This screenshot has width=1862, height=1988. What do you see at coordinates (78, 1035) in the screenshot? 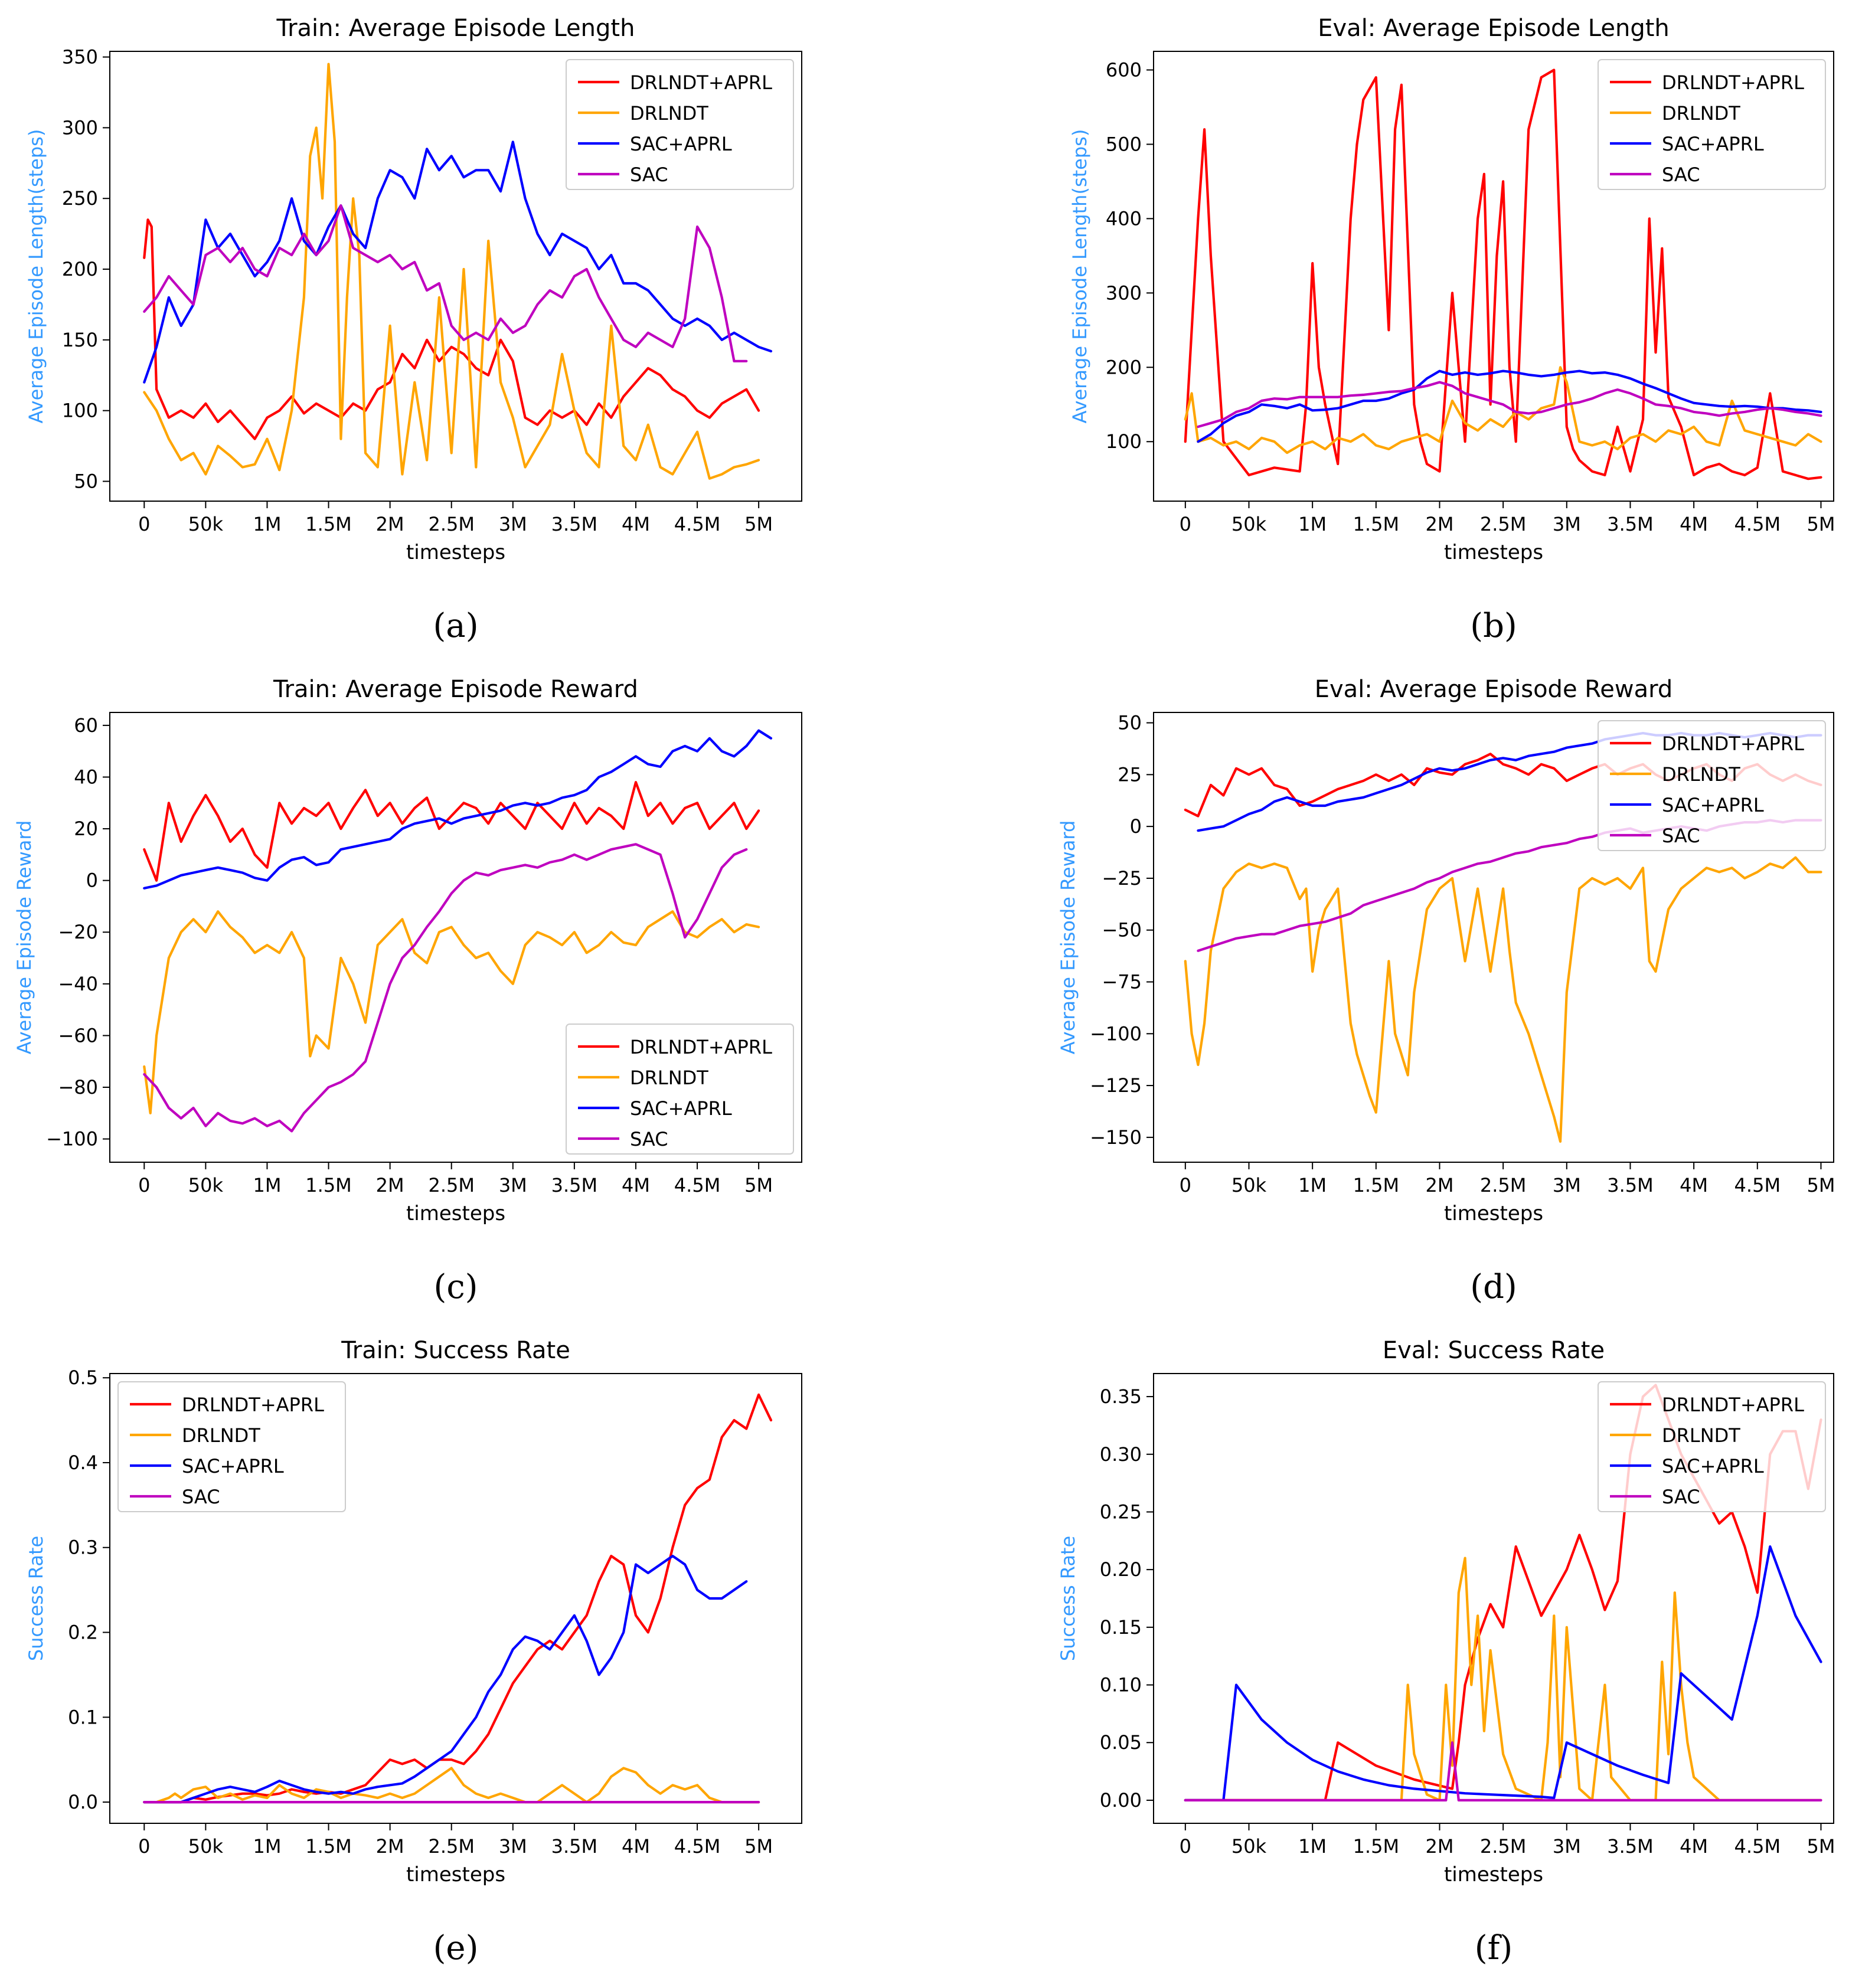
I see `y-tick-label: −60` at bounding box center [78, 1035].